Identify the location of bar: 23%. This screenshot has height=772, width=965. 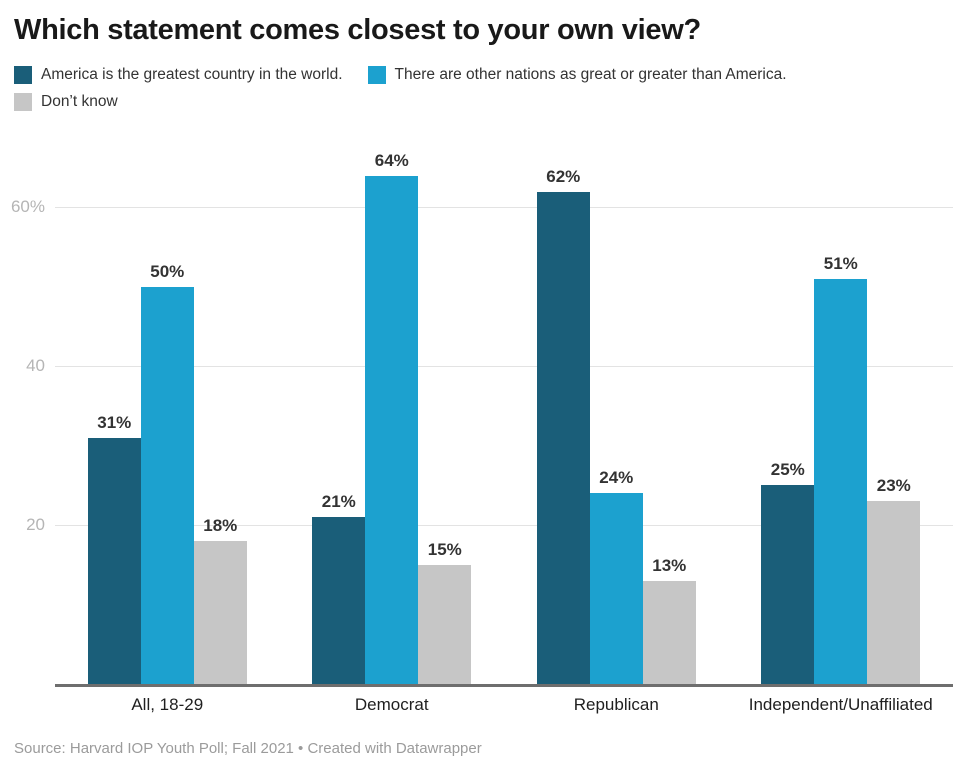
(894, 580).